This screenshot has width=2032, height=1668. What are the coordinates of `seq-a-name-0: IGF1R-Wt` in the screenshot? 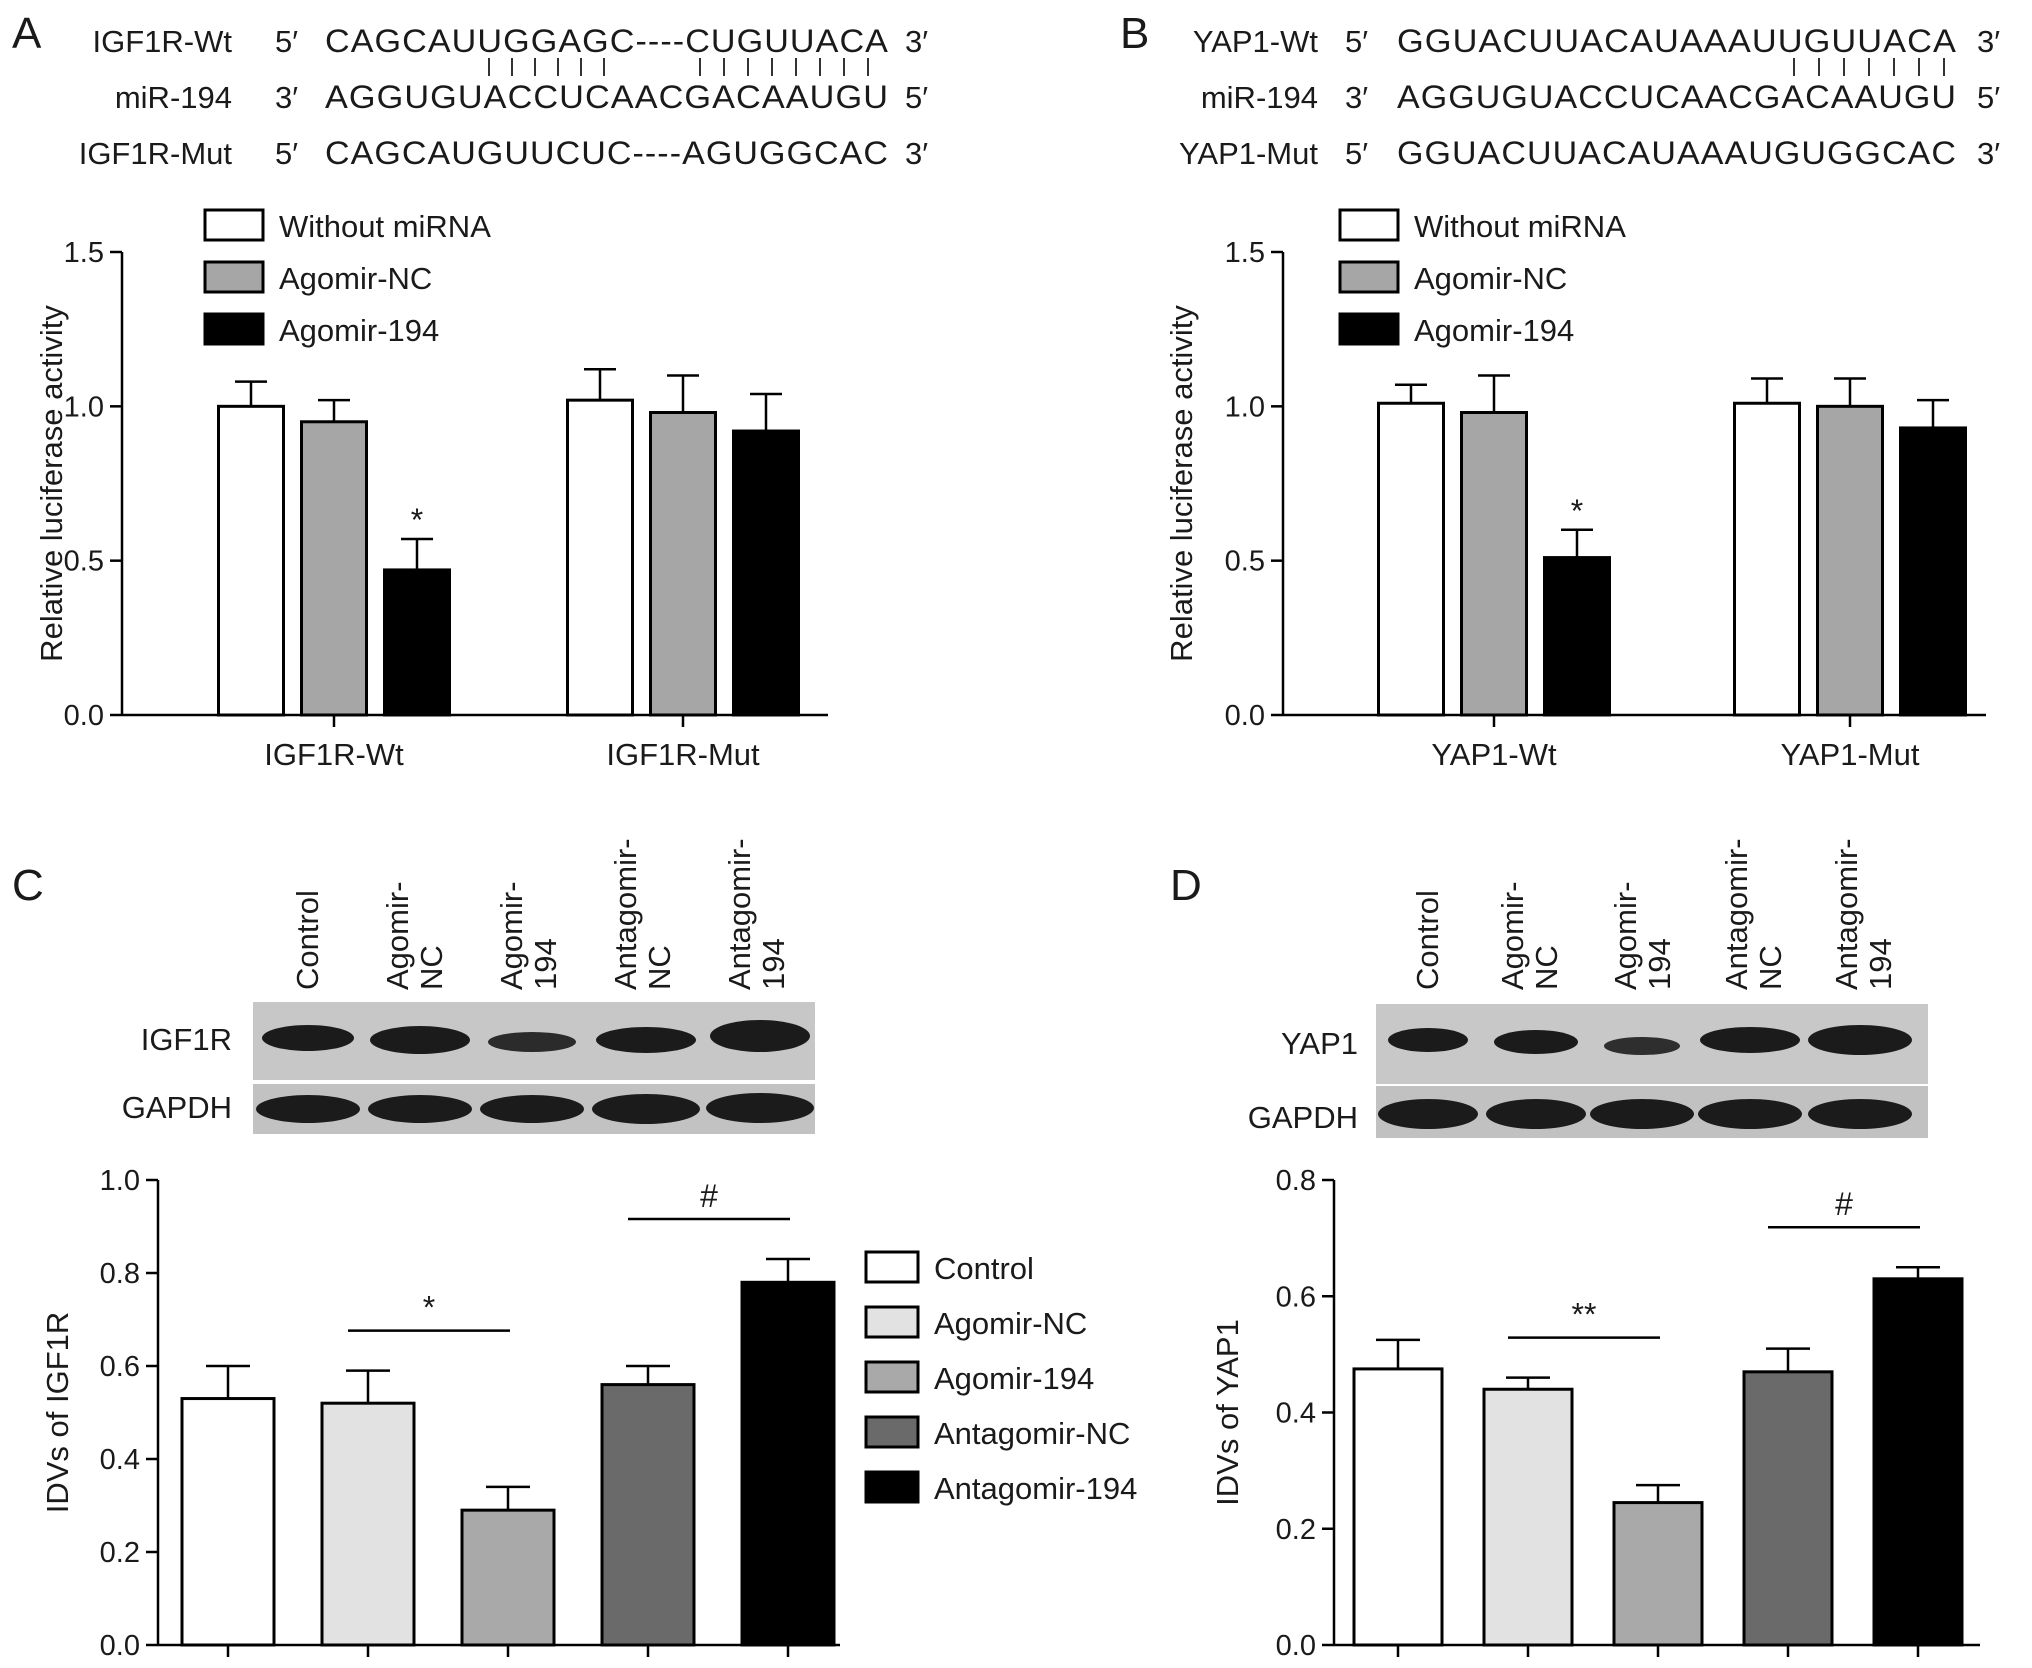 It's located at (163, 41).